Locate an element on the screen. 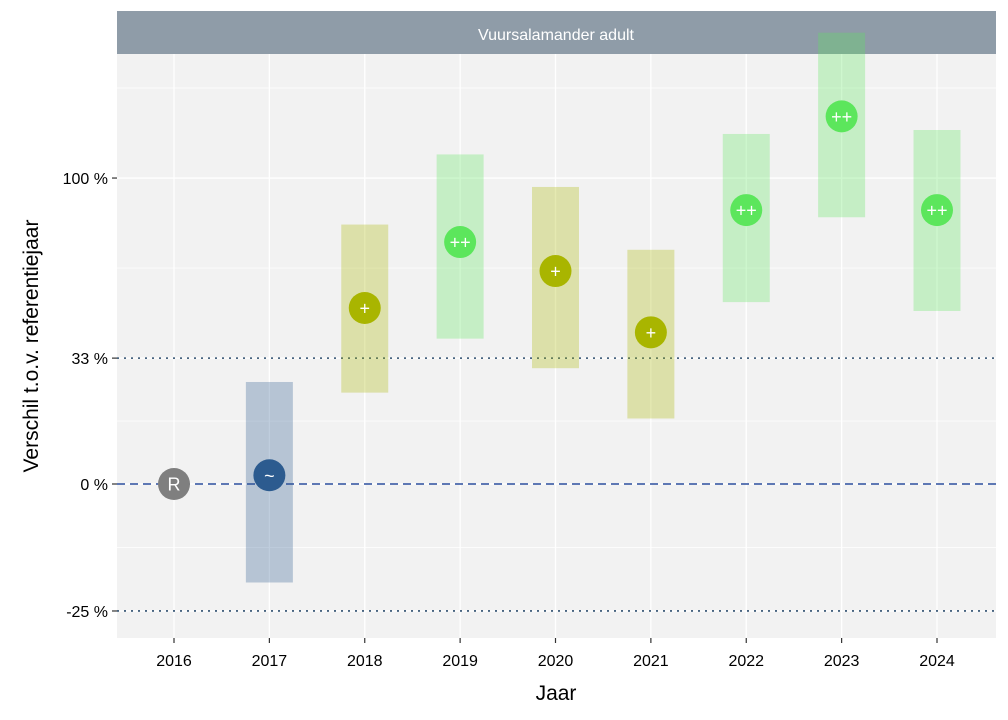  point-label-2020: + is located at coordinates (555, 272).